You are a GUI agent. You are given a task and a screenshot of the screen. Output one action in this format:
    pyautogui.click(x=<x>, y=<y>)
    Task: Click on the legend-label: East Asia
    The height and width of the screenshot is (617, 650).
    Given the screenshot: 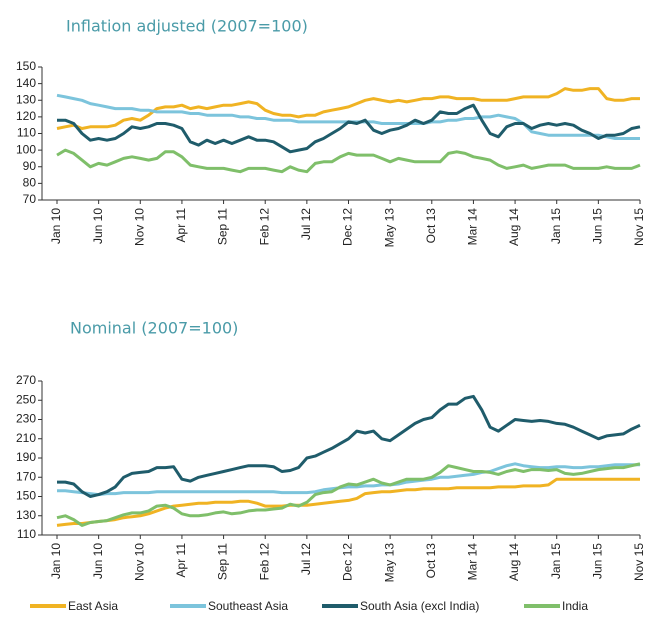 What is the action you would take?
    pyautogui.click(x=93, y=606)
    